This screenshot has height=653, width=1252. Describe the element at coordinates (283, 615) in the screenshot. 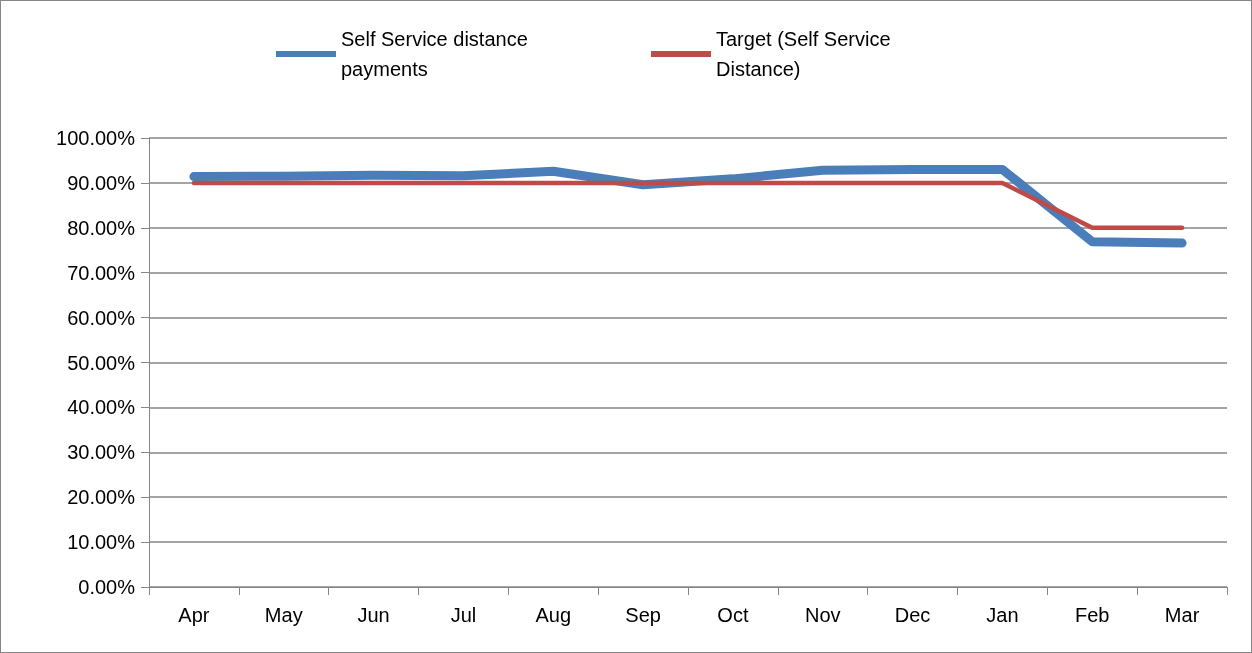

I see `x-tick-label: May` at that location.